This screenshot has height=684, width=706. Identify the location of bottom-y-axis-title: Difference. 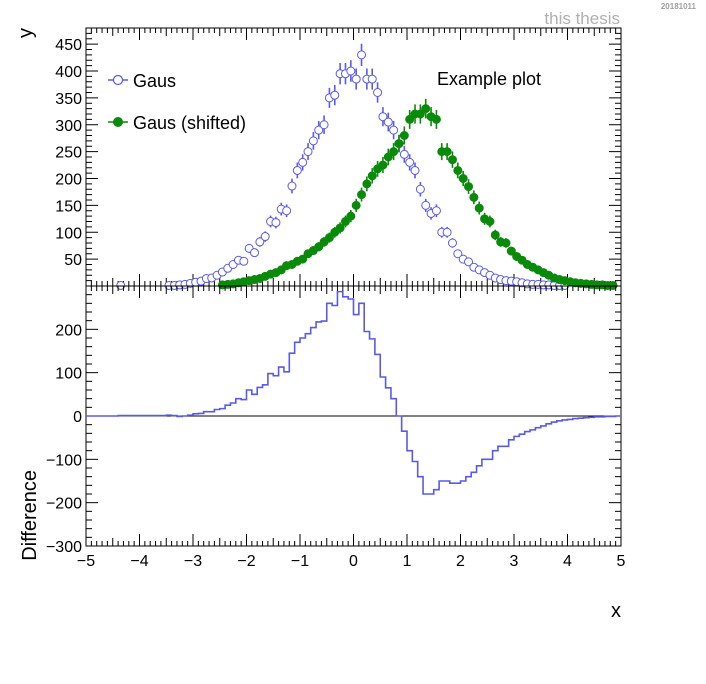
(30, 515).